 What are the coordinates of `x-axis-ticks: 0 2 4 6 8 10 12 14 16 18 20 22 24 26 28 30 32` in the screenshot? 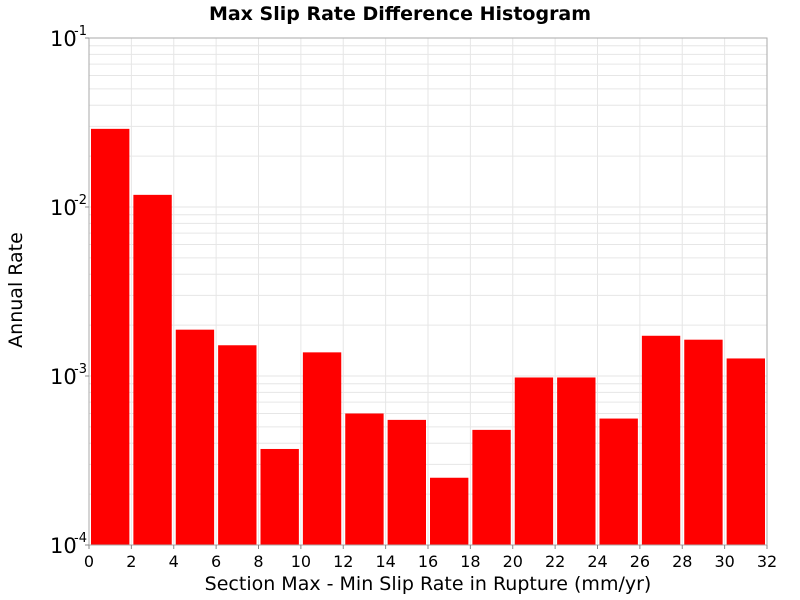 It's located at (430, 558).